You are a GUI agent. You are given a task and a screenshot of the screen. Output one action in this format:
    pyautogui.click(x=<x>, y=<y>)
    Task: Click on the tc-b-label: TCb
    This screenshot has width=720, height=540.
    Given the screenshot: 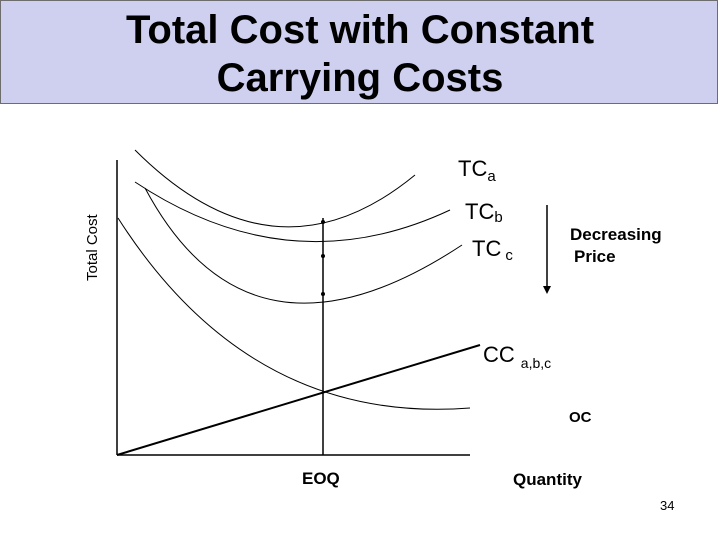 What is the action you would take?
    pyautogui.click(x=484, y=212)
    